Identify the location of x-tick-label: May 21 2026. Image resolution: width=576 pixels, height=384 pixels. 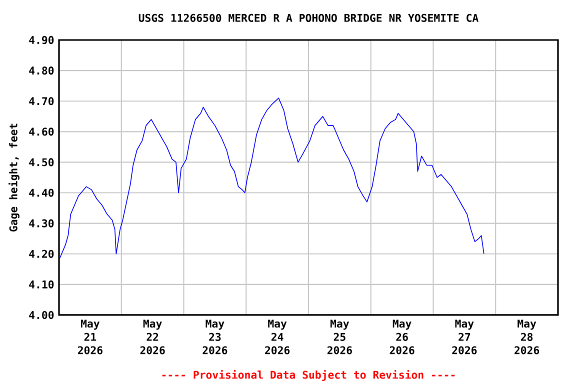
(90, 337).